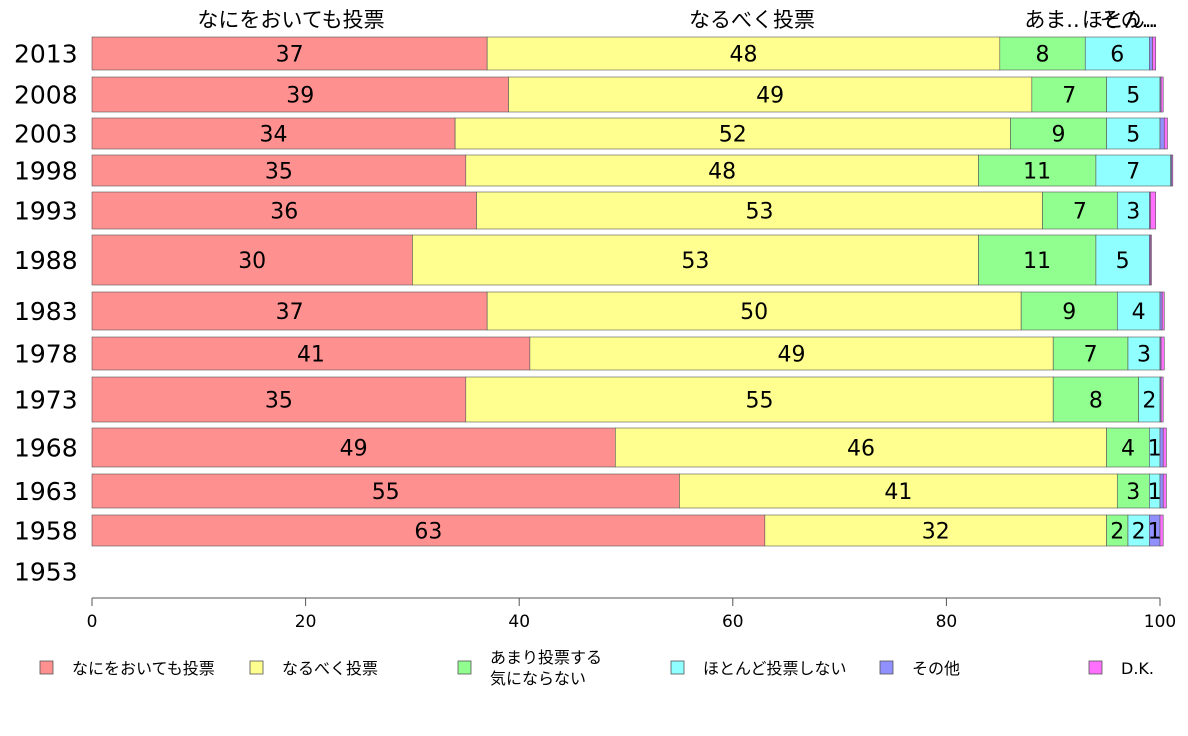 The height and width of the screenshot is (736, 1188). What do you see at coordinates (1123, 261) in the screenshot?
I see `data-label: 5` at bounding box center [1123, 261].